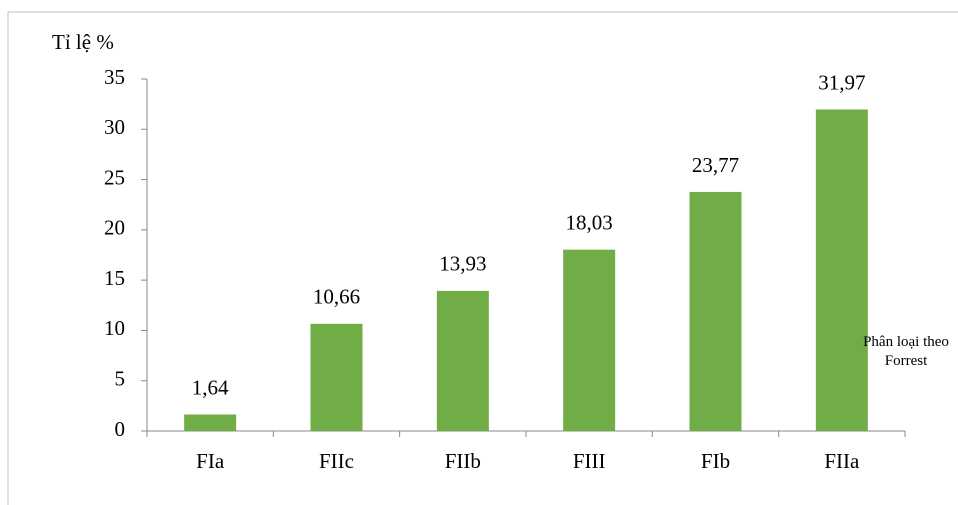  Describe the element at coordinates (120, 429) in the screenshot. I see `y-tick-label: 0` at that location.